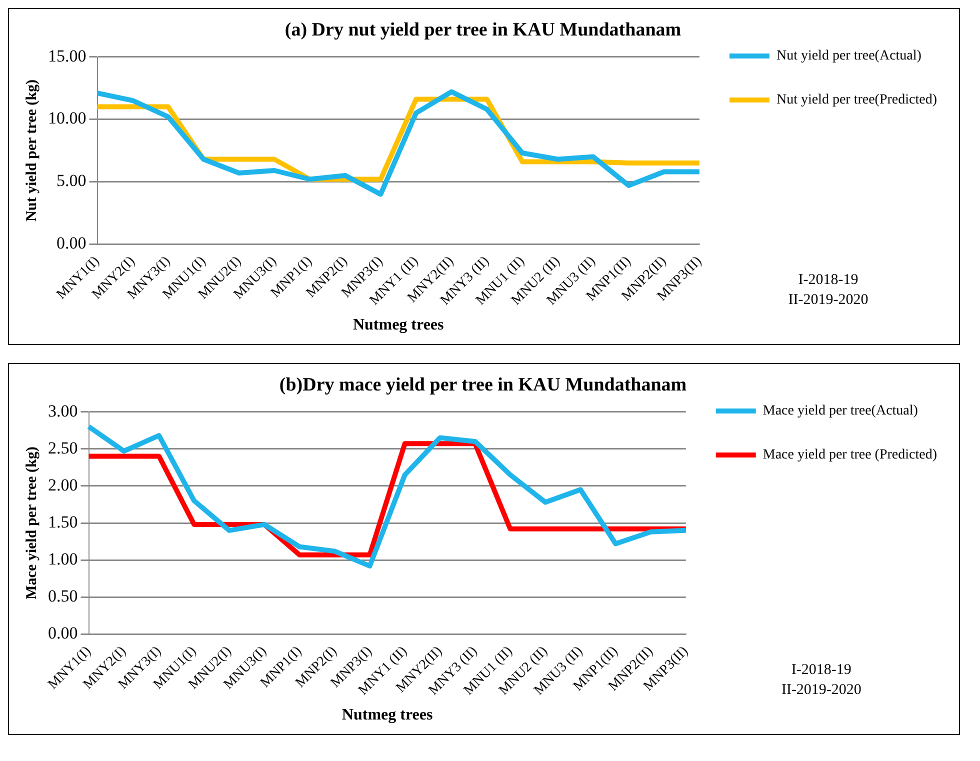 This screenshot has height=761, width=980. I want to click on y-axis-title: Mace yield per tree (kg), so click(32, 523).